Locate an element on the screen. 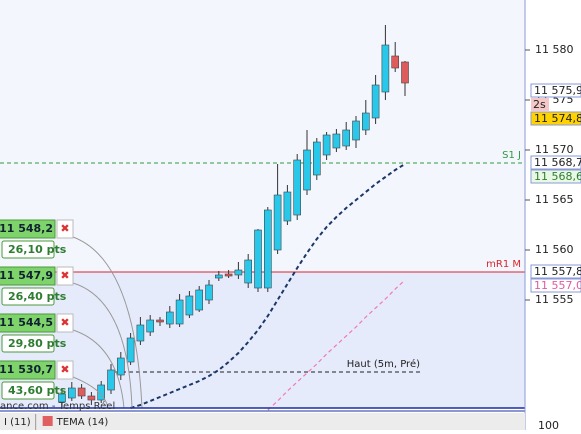 This screenshot has width=581, height=434. y-tick-label: 11 565 is located at coordinates (554, 199).